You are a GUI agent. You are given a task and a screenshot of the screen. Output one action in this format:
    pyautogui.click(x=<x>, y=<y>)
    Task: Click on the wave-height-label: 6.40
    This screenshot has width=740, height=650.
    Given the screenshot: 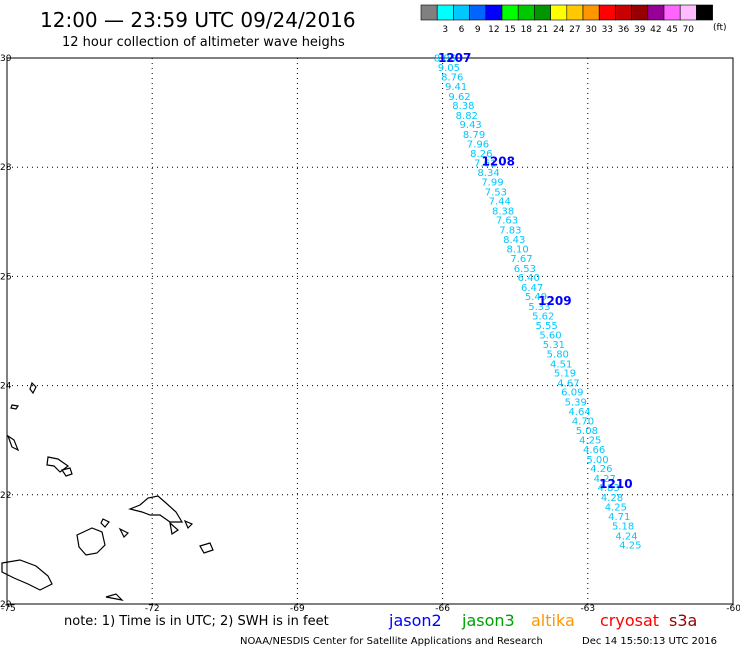 What is the action you would take?
    pyautogui.click(x=529, y=278)
    